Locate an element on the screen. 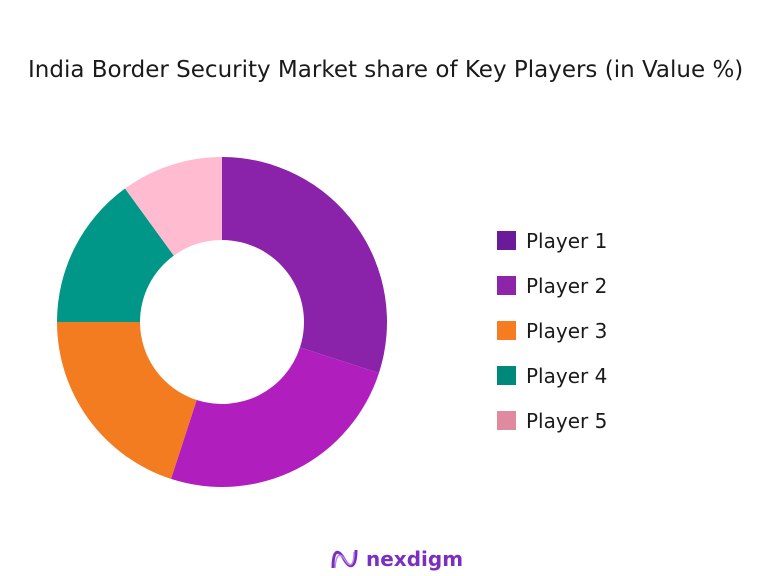 Image resolution: width=772 pixels, height=576 pixels. legend-label: Player 1 is located at coordinates (567, 240).